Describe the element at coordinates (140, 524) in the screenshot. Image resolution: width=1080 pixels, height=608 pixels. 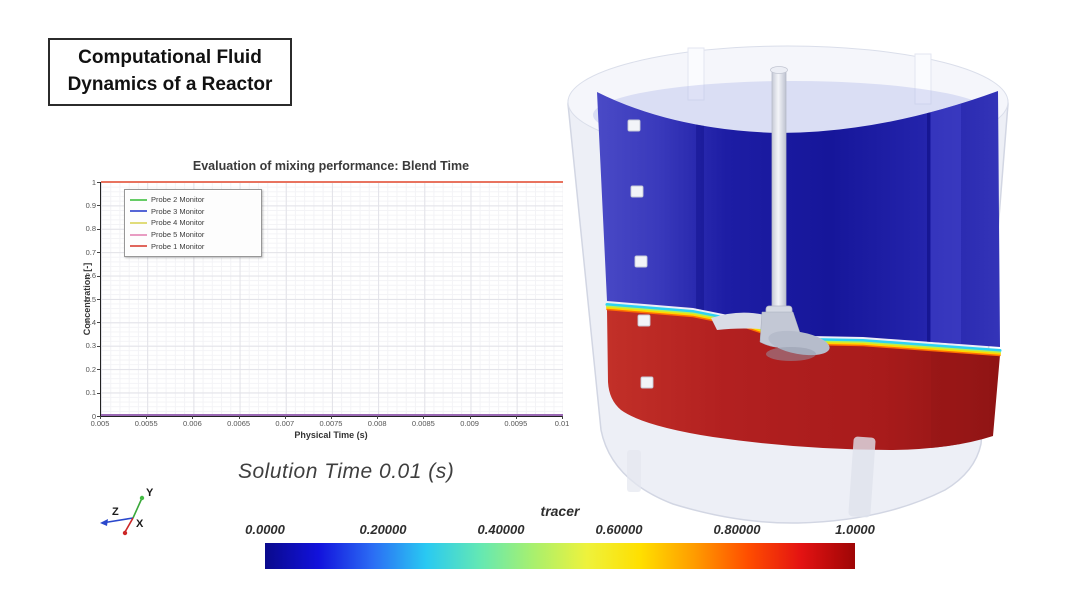
I see `x-axis-letter: X` at that location.